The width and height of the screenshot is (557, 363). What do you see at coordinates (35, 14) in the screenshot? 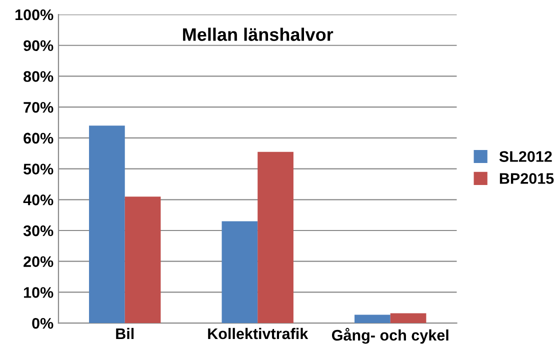
I see `y-tick-label: 100%` at bounding box center [35, 14].